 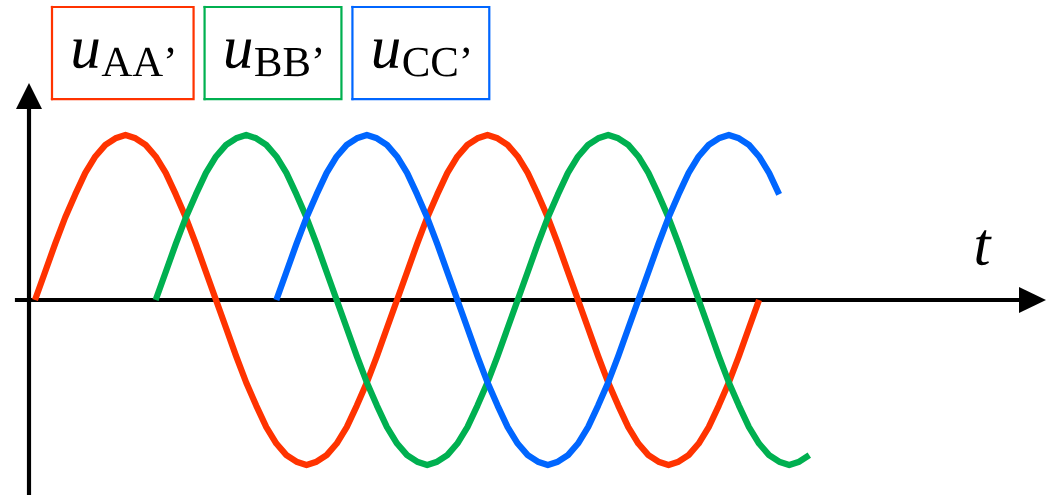 What do you see at coordinates (984, 248) in the screenshot?
I see `x-axis-title: t` at bounding box center [984, 248].